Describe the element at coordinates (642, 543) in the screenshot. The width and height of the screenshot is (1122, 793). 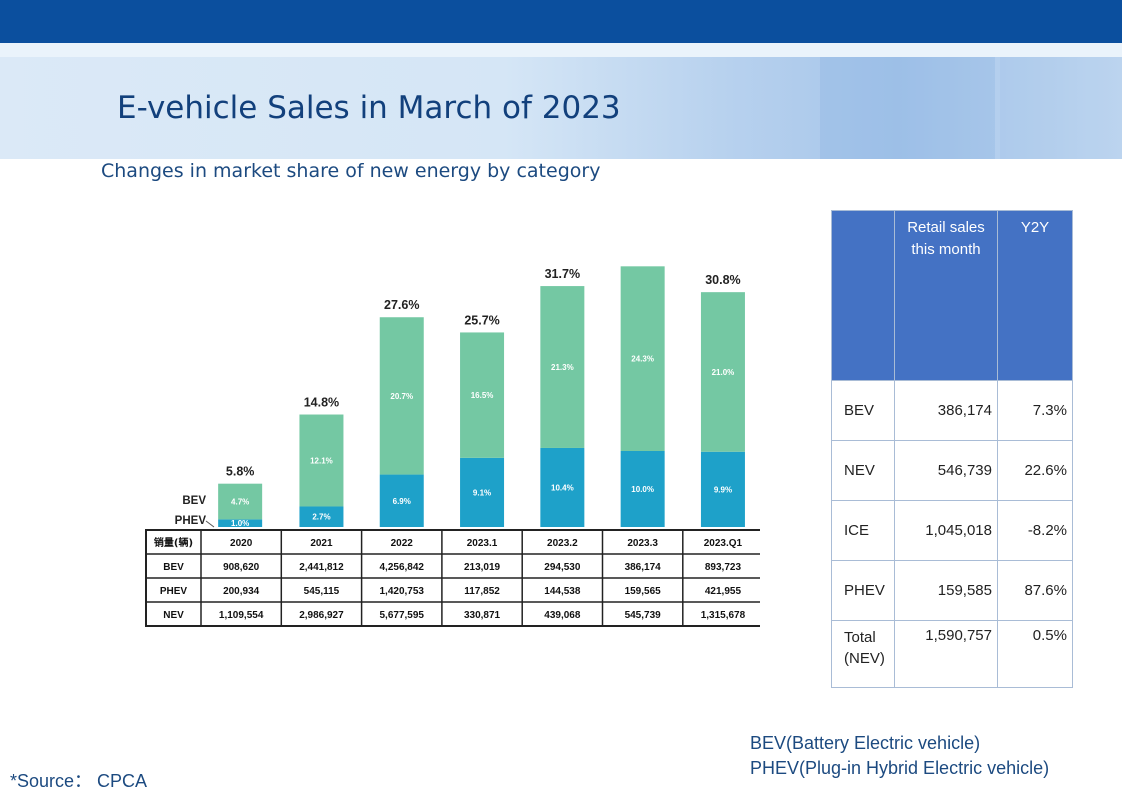
I see `table-header-cell: 2023.3` at that location.